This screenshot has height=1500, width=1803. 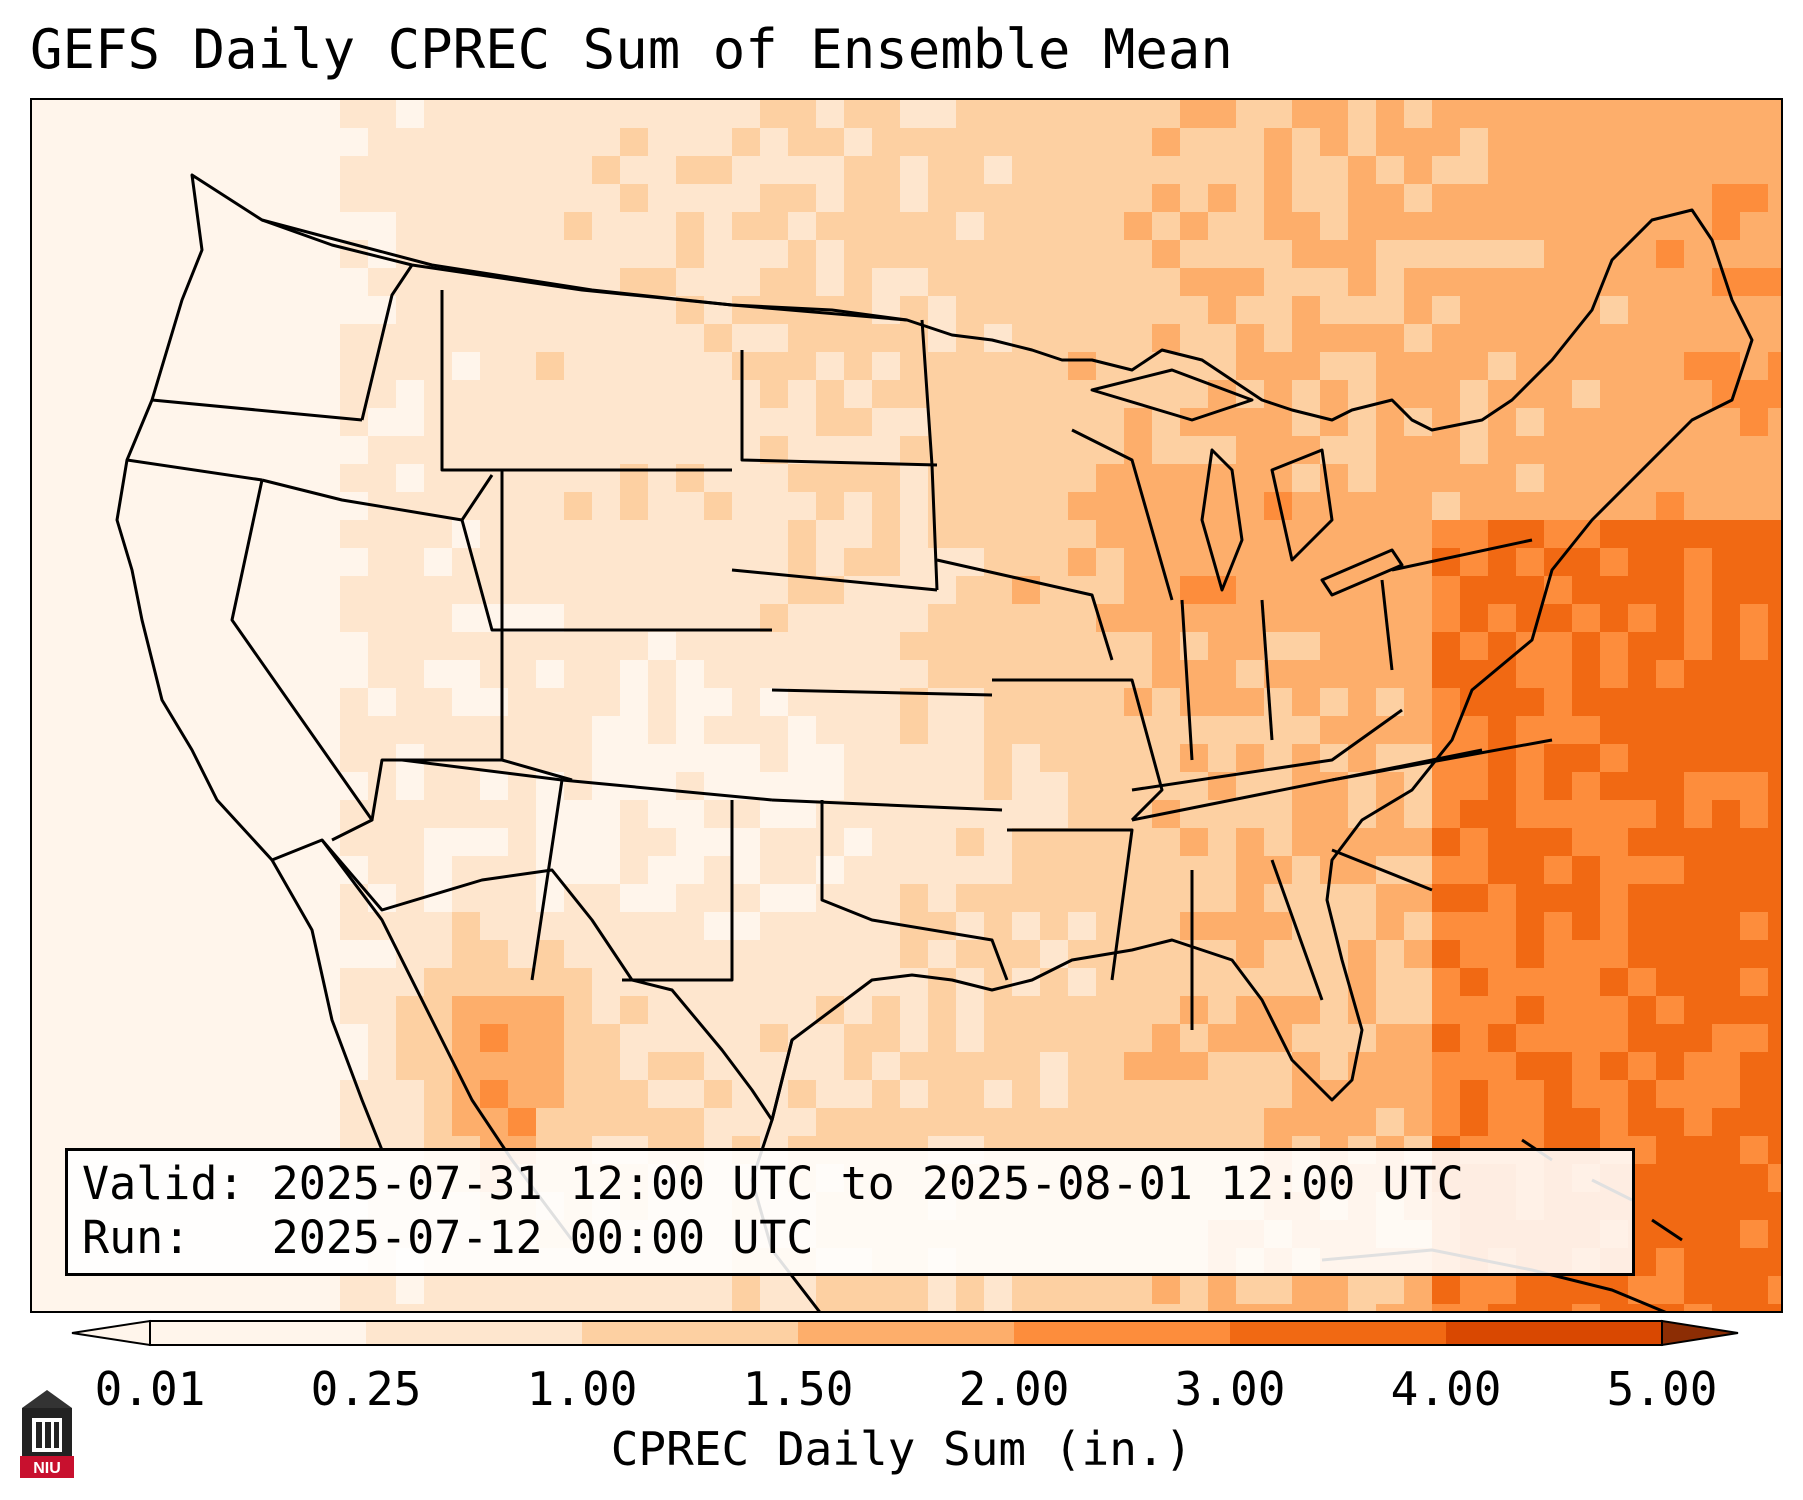 What do you see at coordinates (1662, 1389) in the screenshot?
I see `tick-label-7: 5.00` at bounding box center [1662, 1389].